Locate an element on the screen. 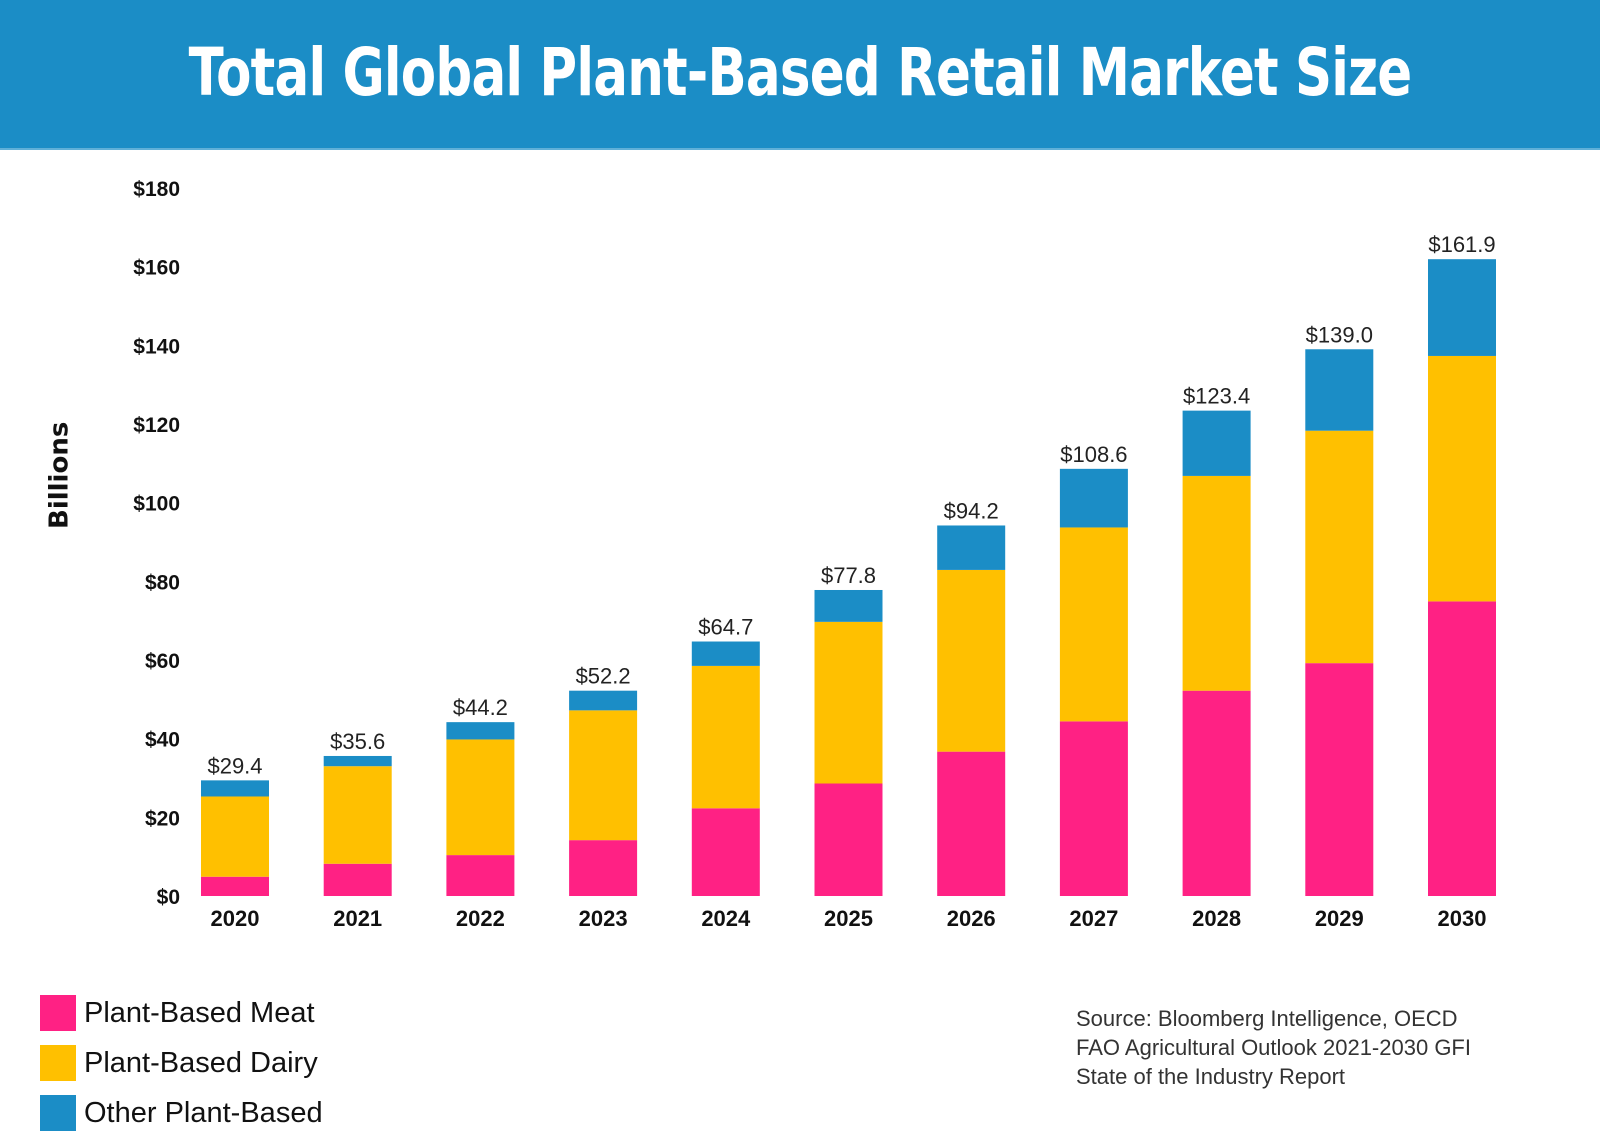 The height and width of the screenshot is (1138, 1600). x-tick-label: 2022 is located at coordinates (480, 918).